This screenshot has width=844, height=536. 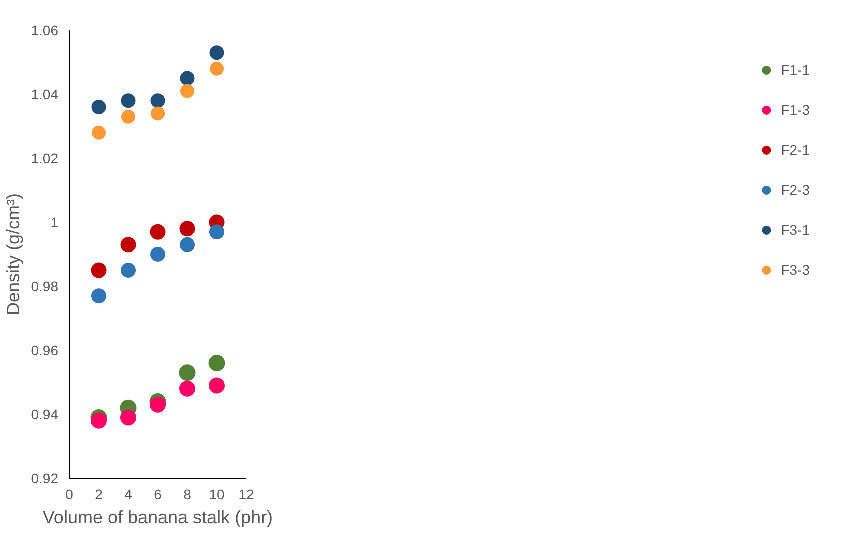 I want to click on legend-label: F3-3, so click(x=795, y=270).